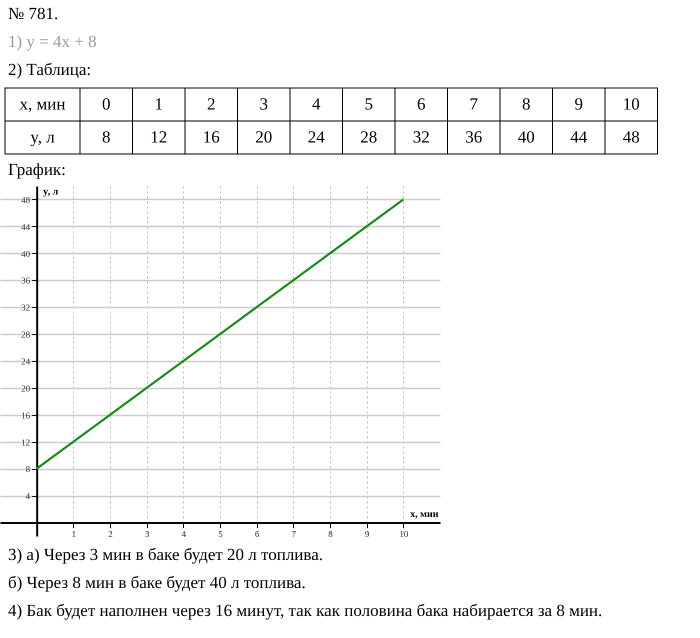  What do you see at coordinates (26, 415) in the screenshot?
I see `y-tick-label: 16` at bounding box center [26, 415].